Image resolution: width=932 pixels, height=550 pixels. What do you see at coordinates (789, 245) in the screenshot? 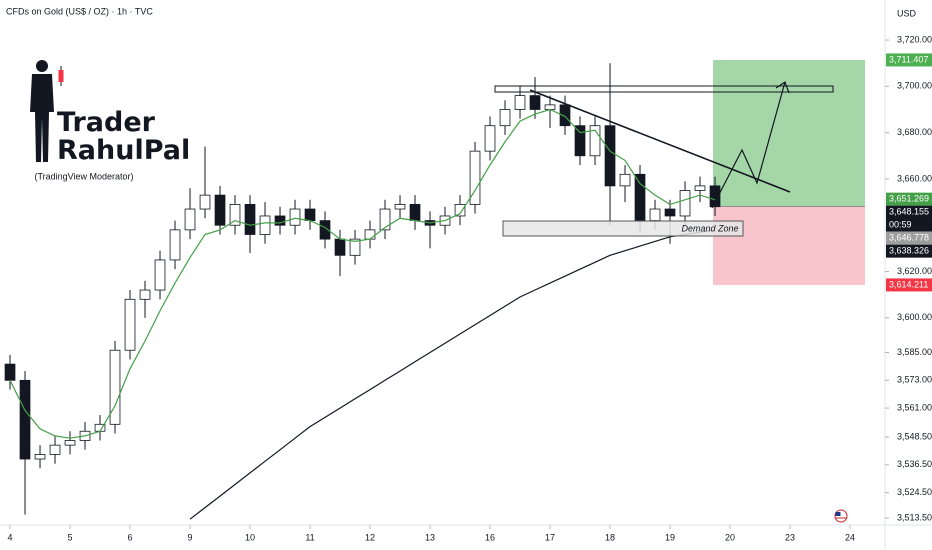
I see `loss-zone` at bounding box center [789, 245].